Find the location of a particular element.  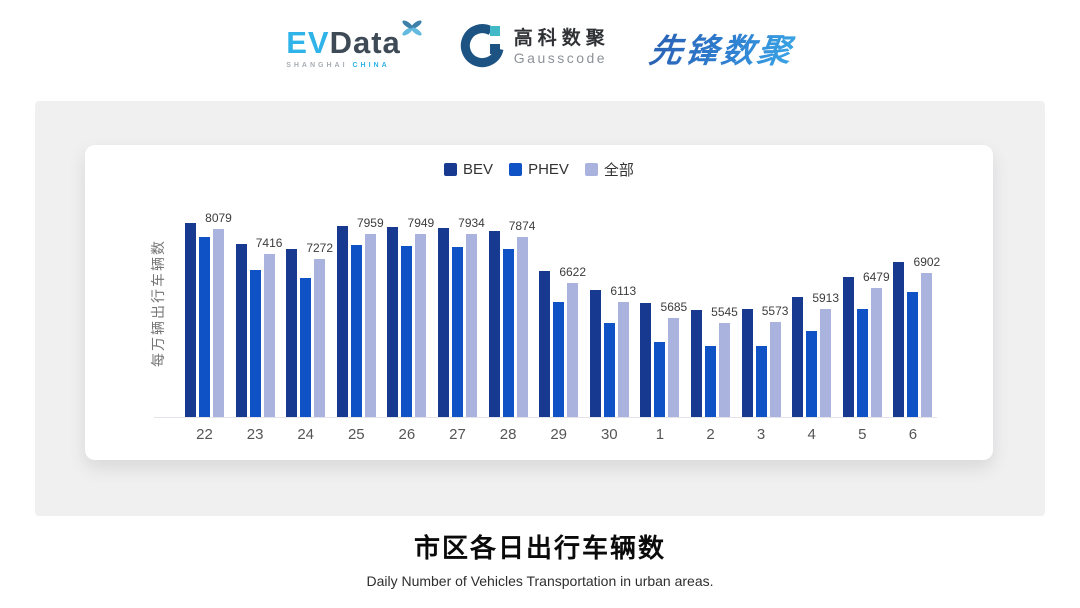

bar-value-label-23: 7416 is located at coordinates (269, 243).